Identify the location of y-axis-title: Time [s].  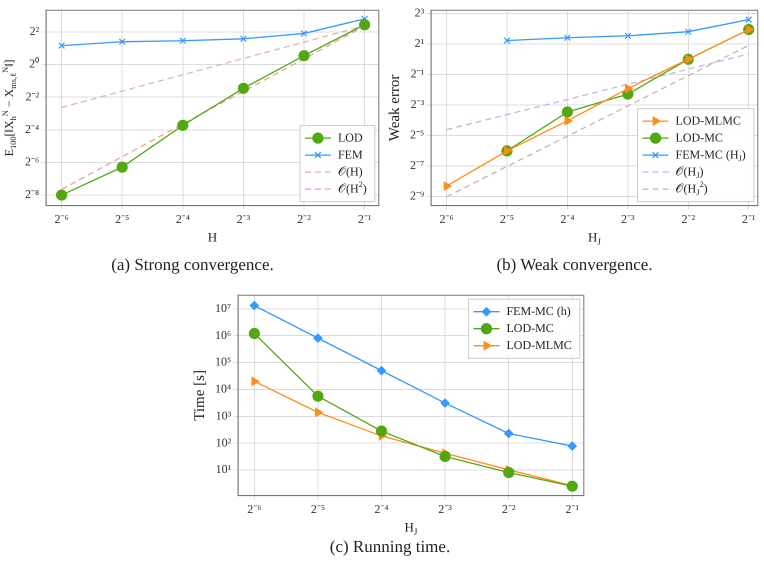
(200, 395).